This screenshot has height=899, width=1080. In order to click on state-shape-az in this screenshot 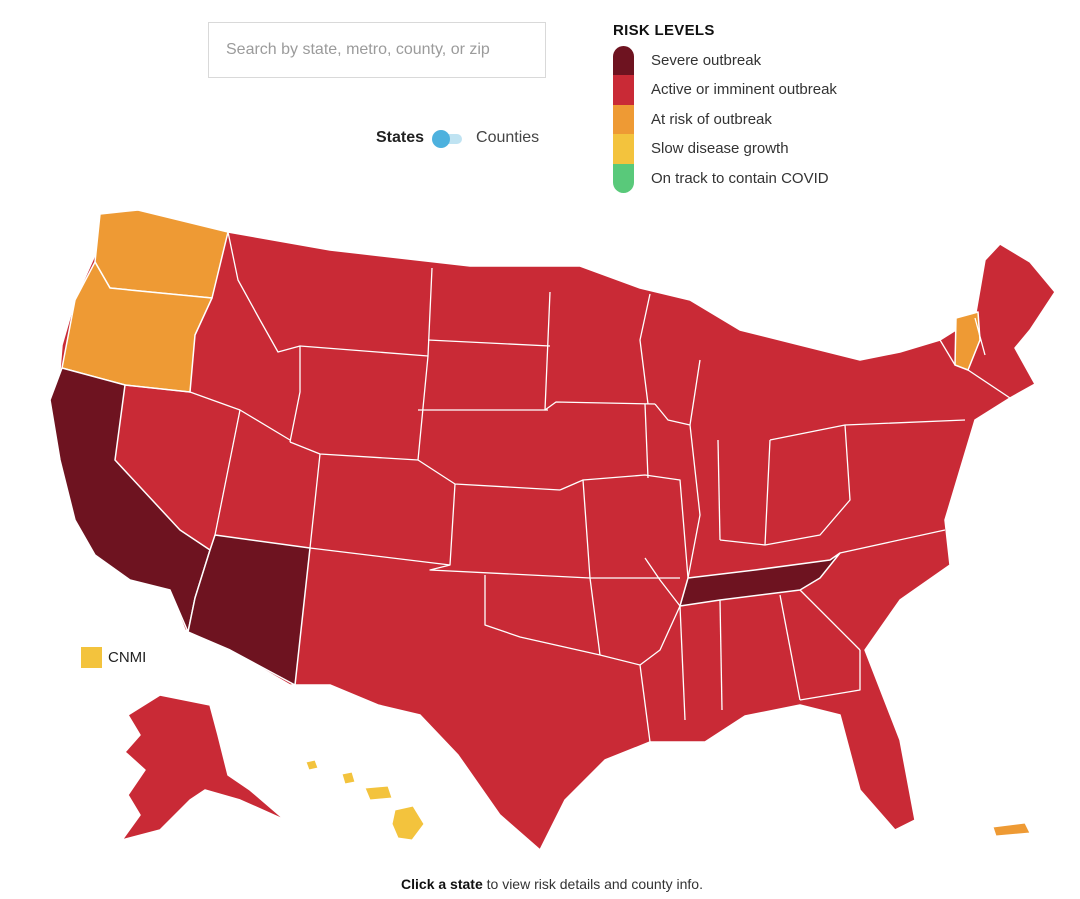, I will do `click(249, 610)`.